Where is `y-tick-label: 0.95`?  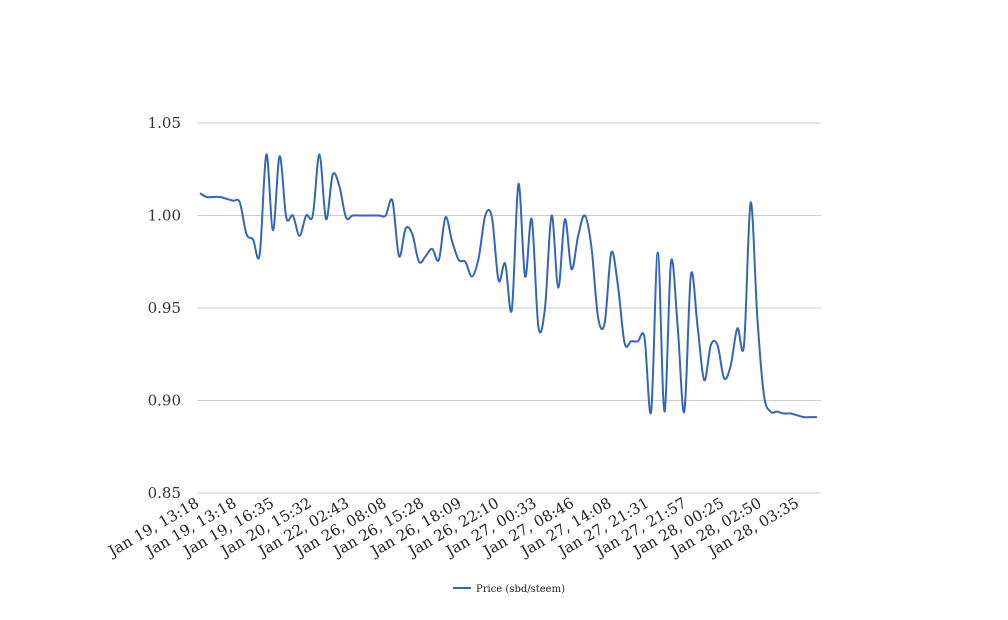
y-tick-label: 0.95 is located at coordinates (164, 308).